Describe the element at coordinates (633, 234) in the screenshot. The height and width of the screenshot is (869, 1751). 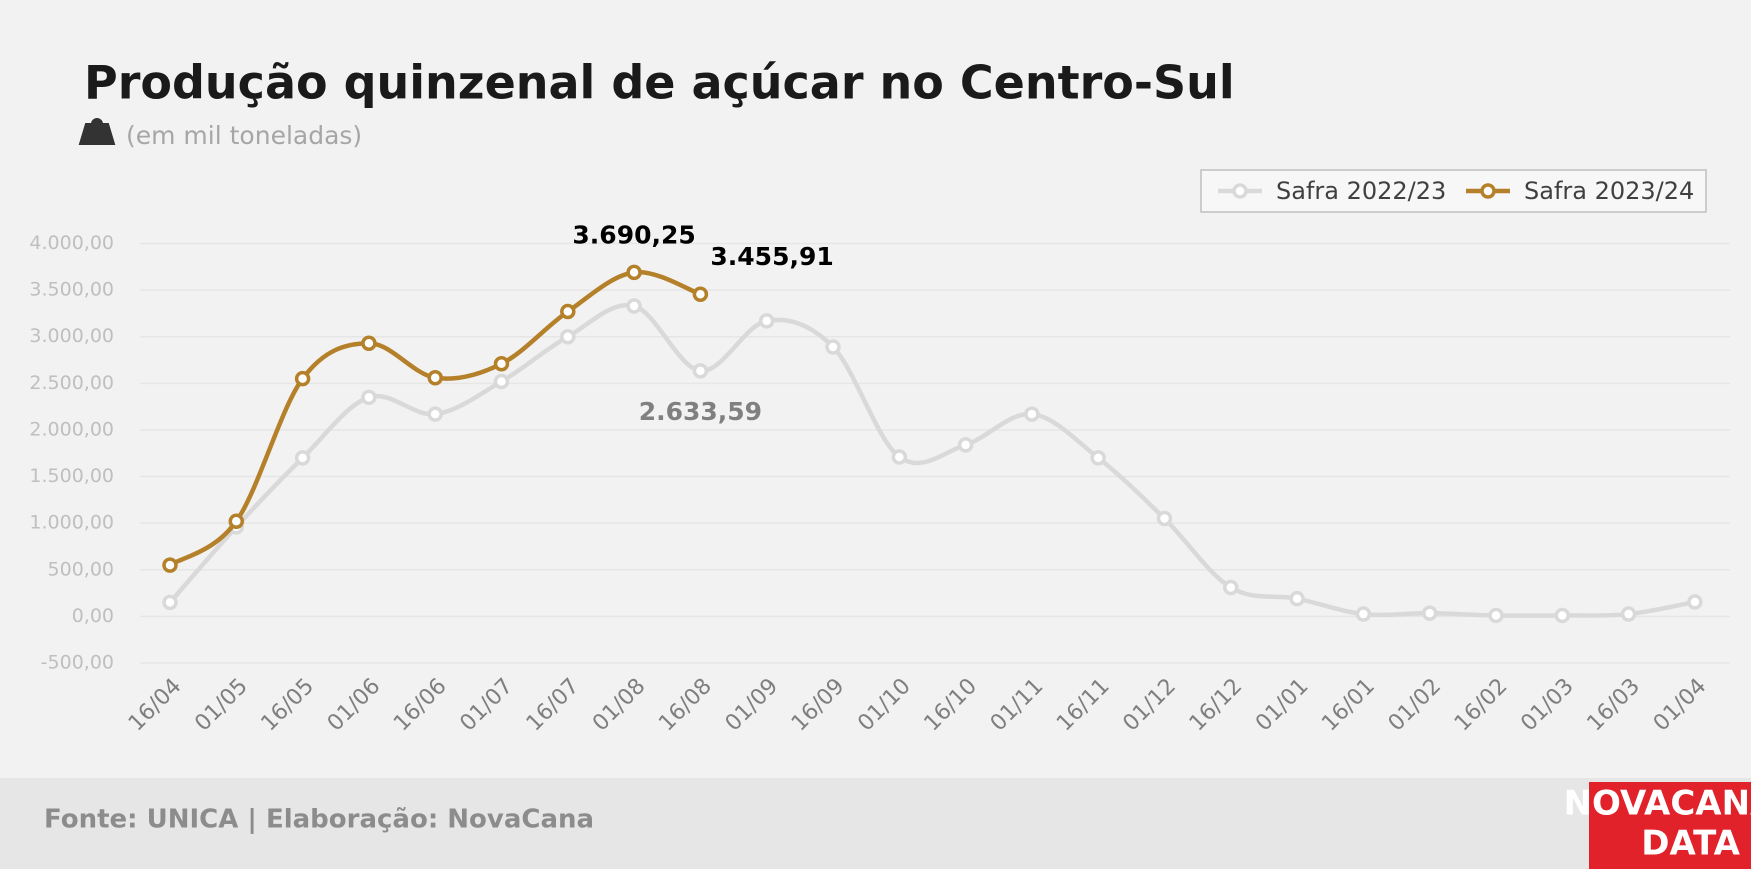
I see `data-label: 3.690,25` at that location.